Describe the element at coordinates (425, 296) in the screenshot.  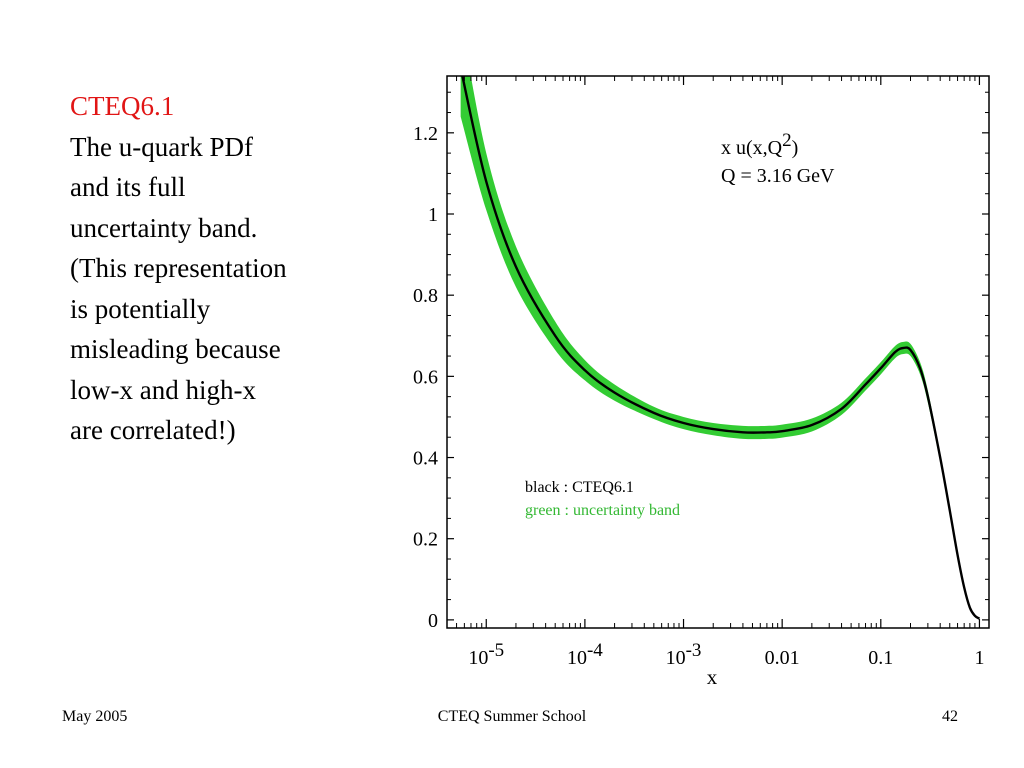
I see `y-tick-label: 0.8` at that location.